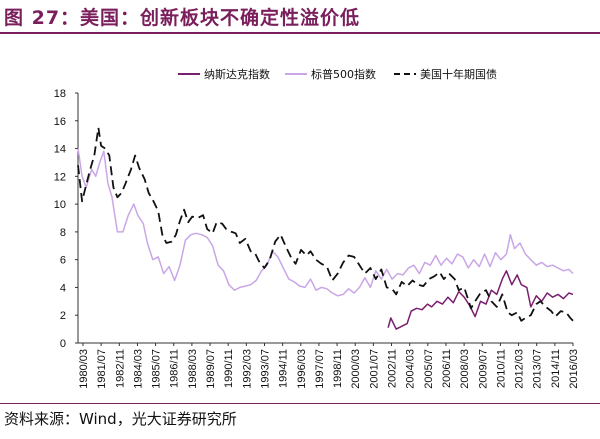  What do you see at coordinates (411, 369) in the screenshot?
I see `x-tick-label: 2004/03` at bounding box center [411, 369].